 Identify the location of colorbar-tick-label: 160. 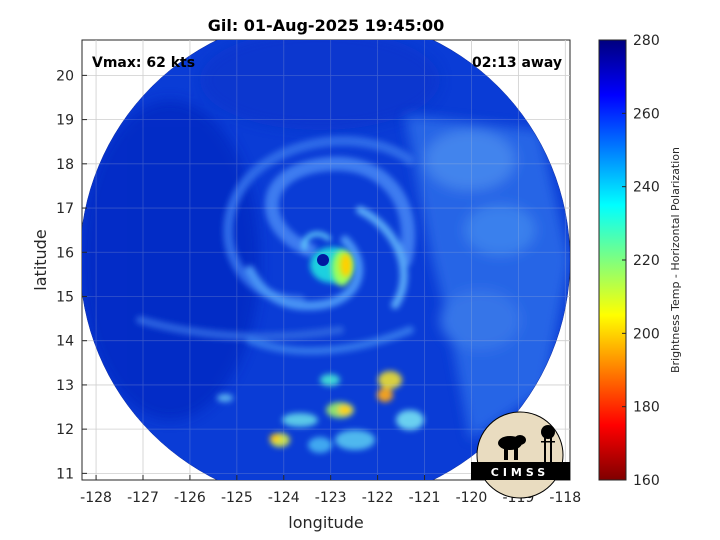
(646, 481).